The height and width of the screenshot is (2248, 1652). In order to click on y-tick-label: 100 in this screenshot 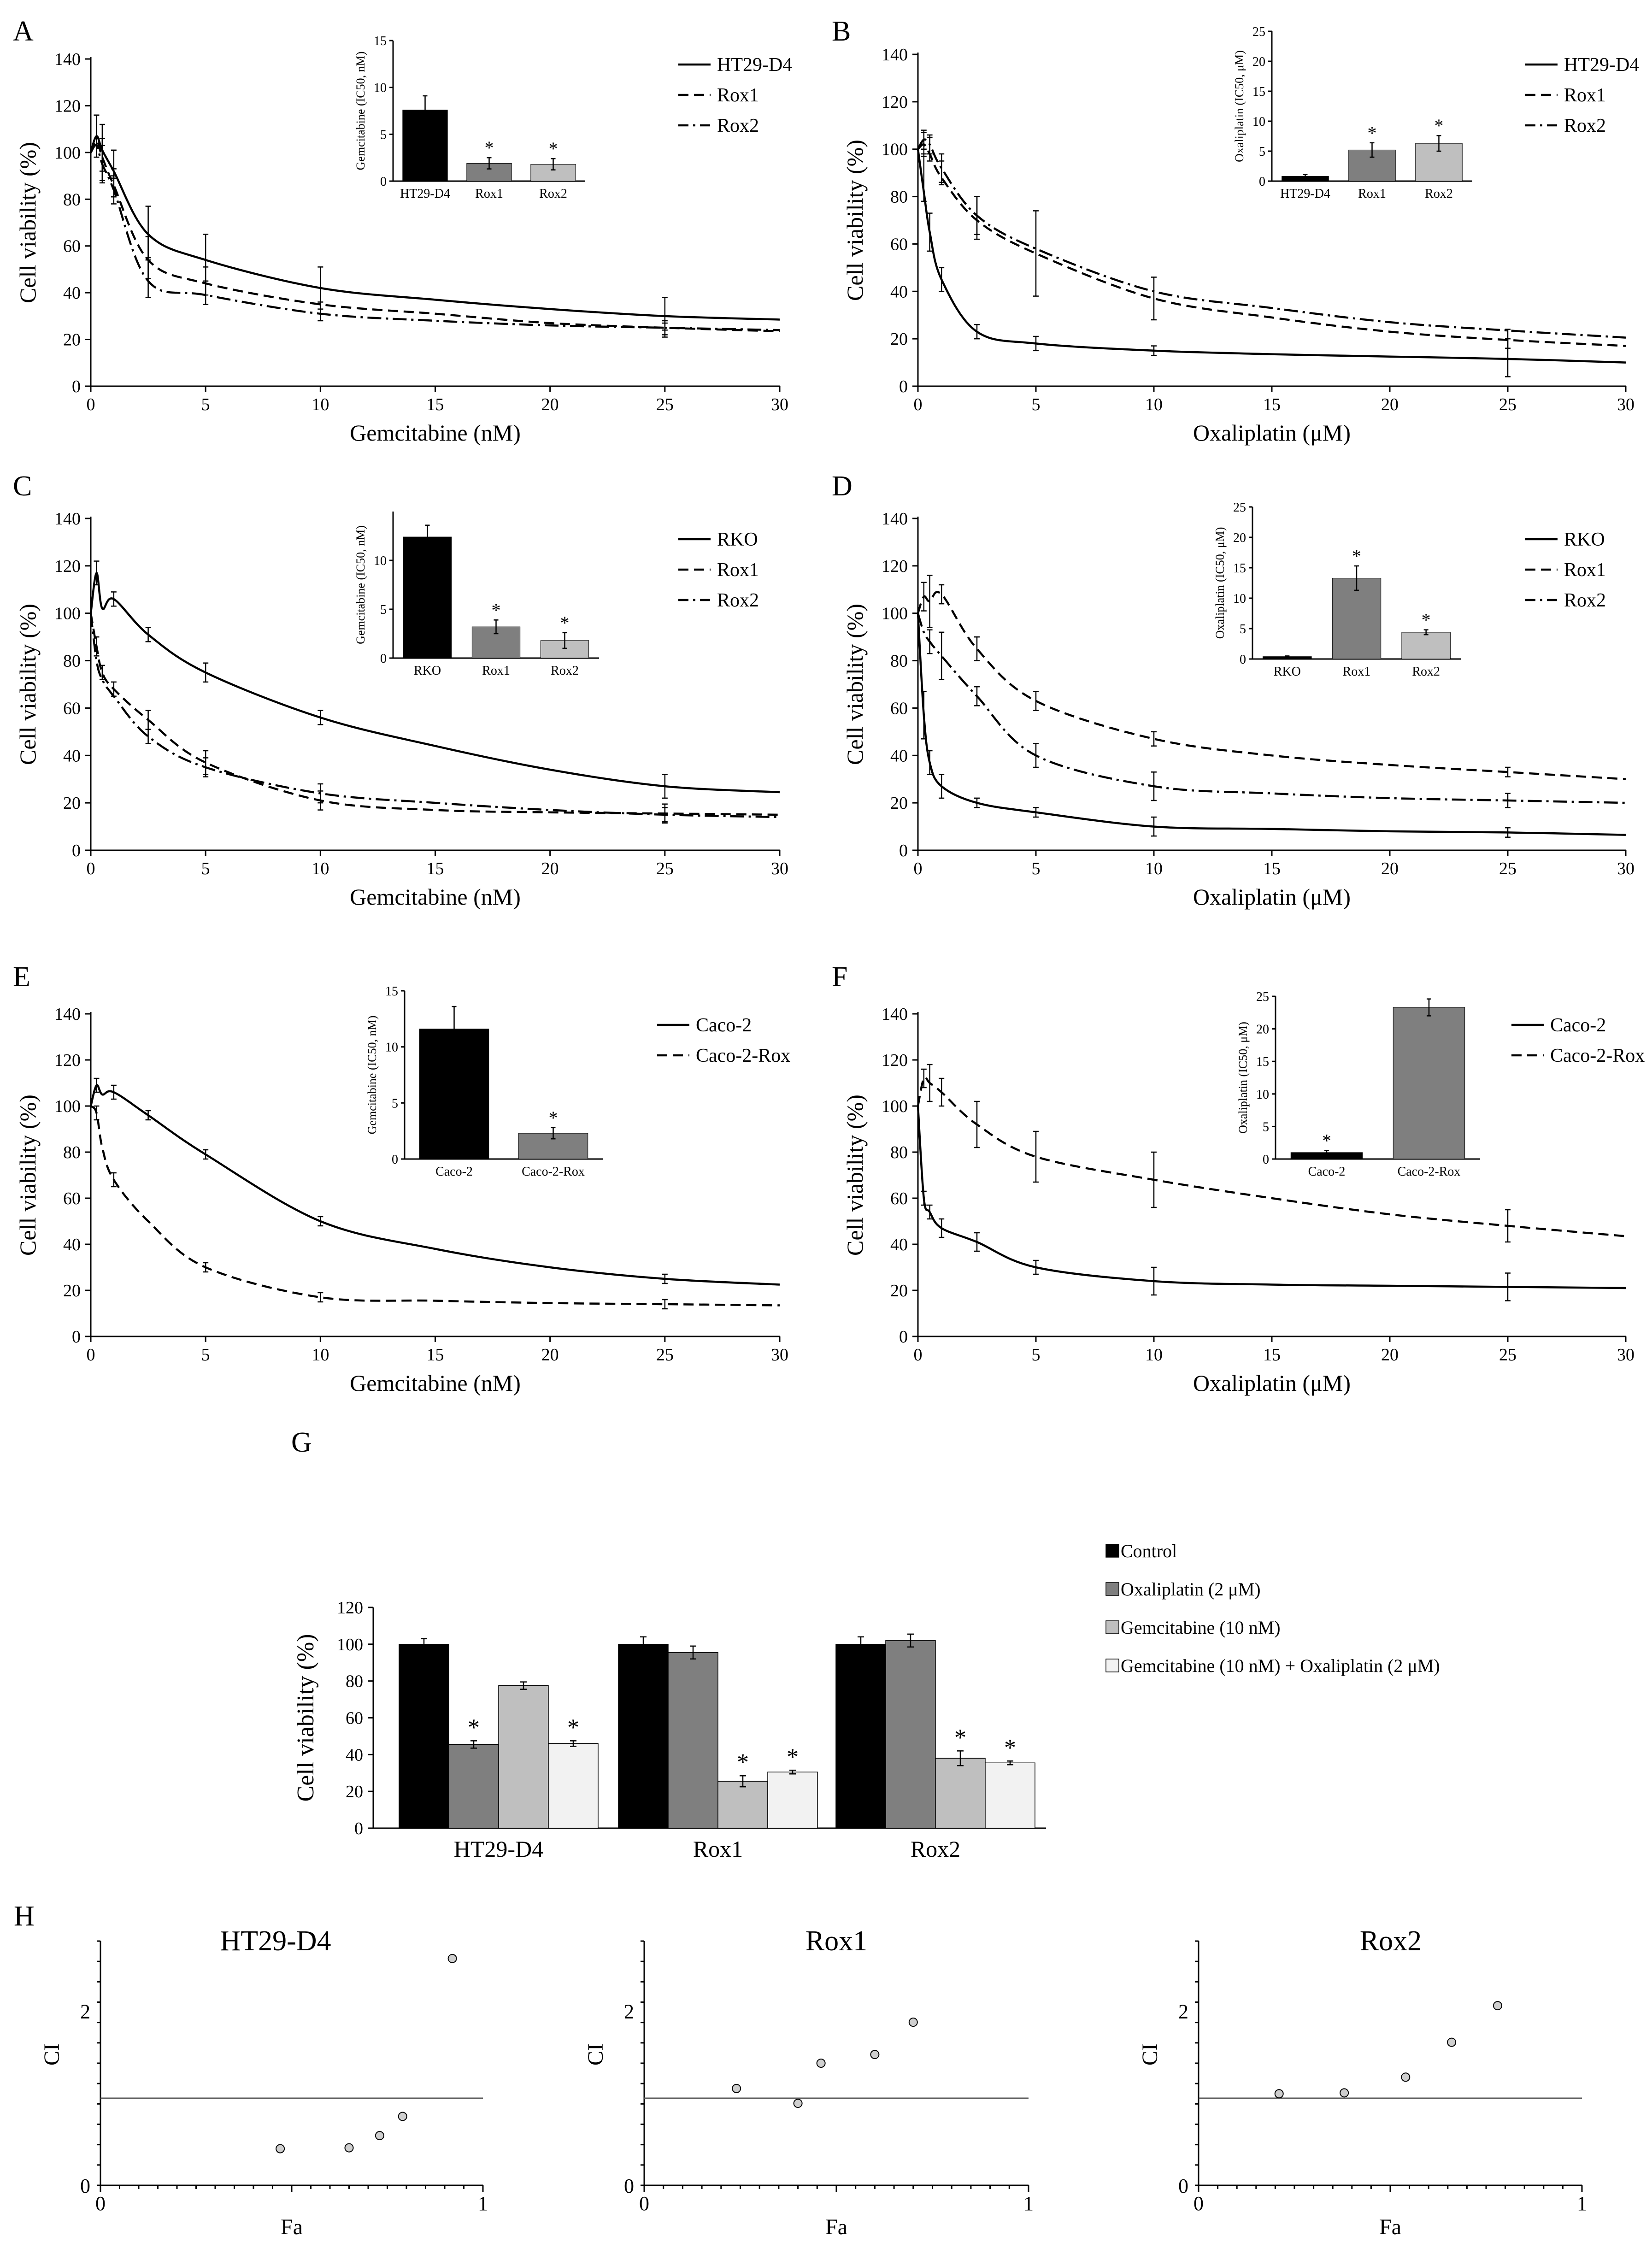, I will do `click(67, 1106)`.